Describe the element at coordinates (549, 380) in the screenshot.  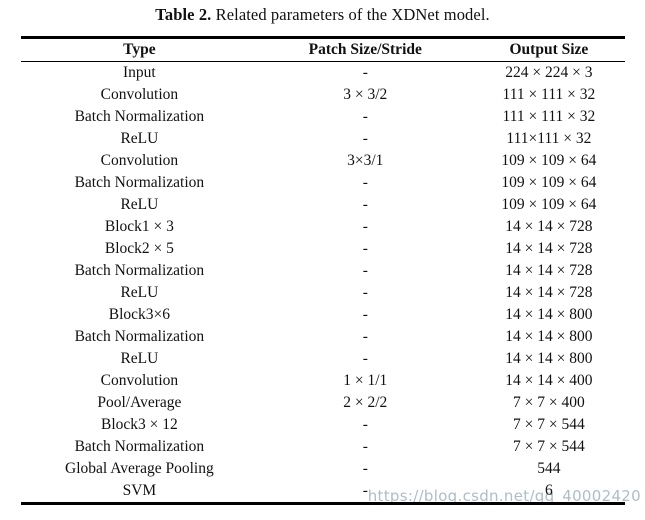
I see `output-size-cell: 14 × 14 × 400` at that location.